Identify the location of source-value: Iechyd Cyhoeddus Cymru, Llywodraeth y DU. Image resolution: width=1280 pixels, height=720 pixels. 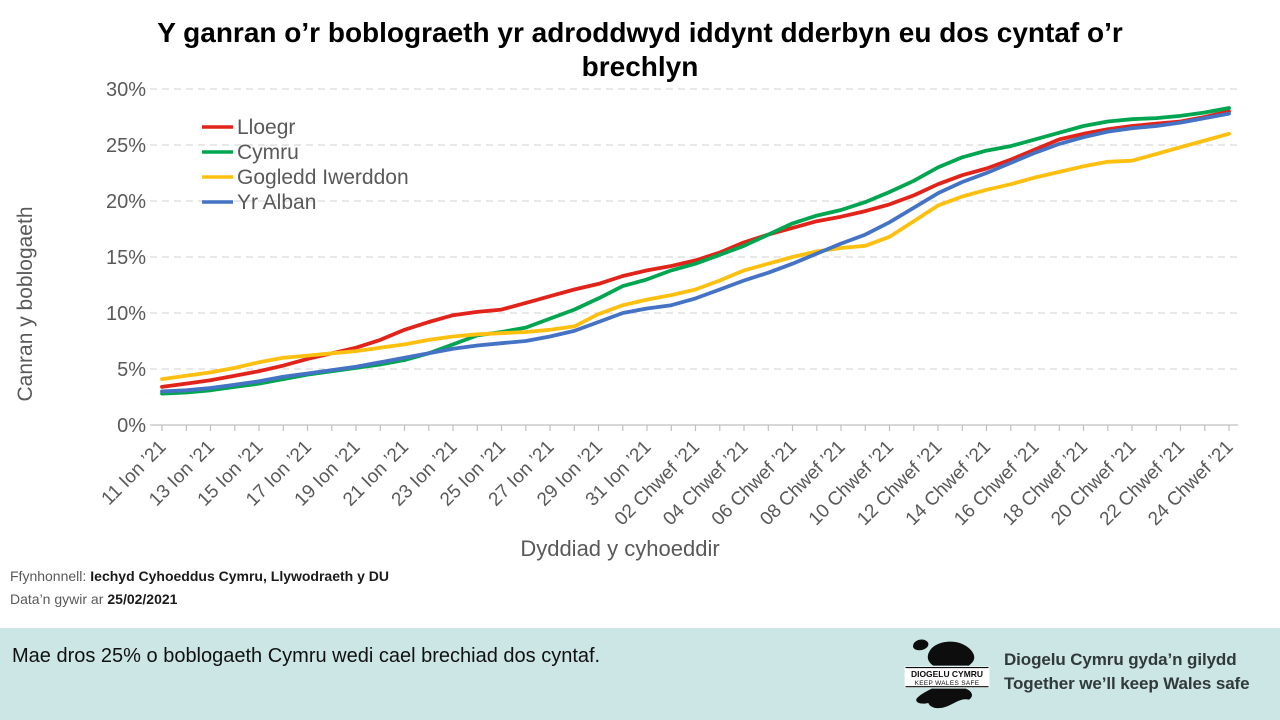
(240, 576).